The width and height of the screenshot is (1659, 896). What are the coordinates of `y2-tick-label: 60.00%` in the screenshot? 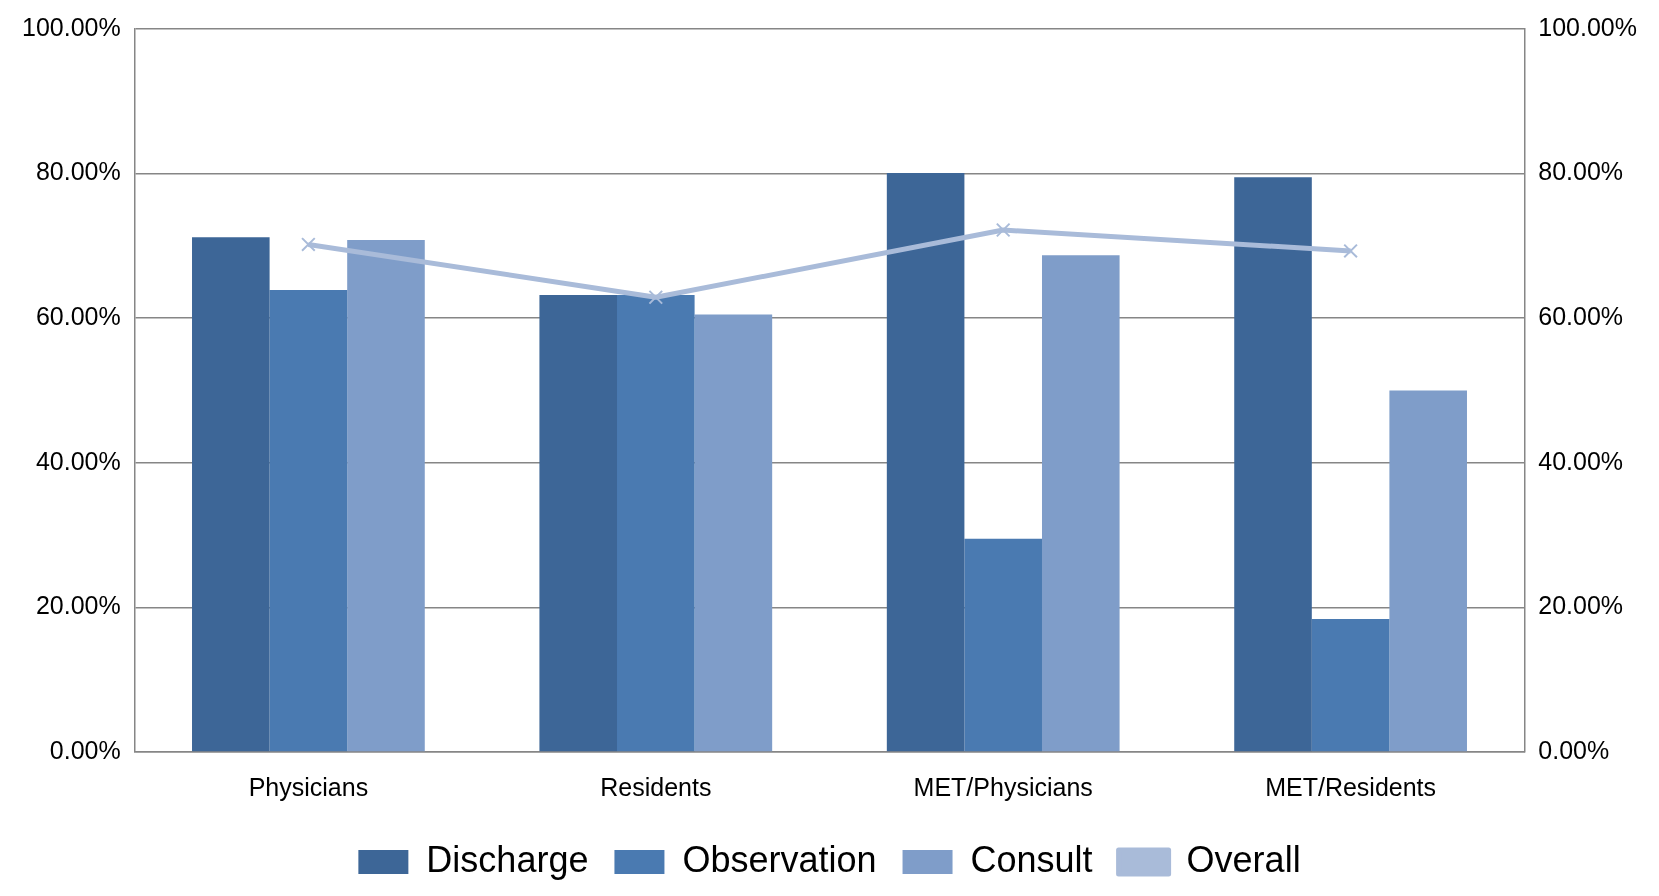 It's located at (1581, 316).